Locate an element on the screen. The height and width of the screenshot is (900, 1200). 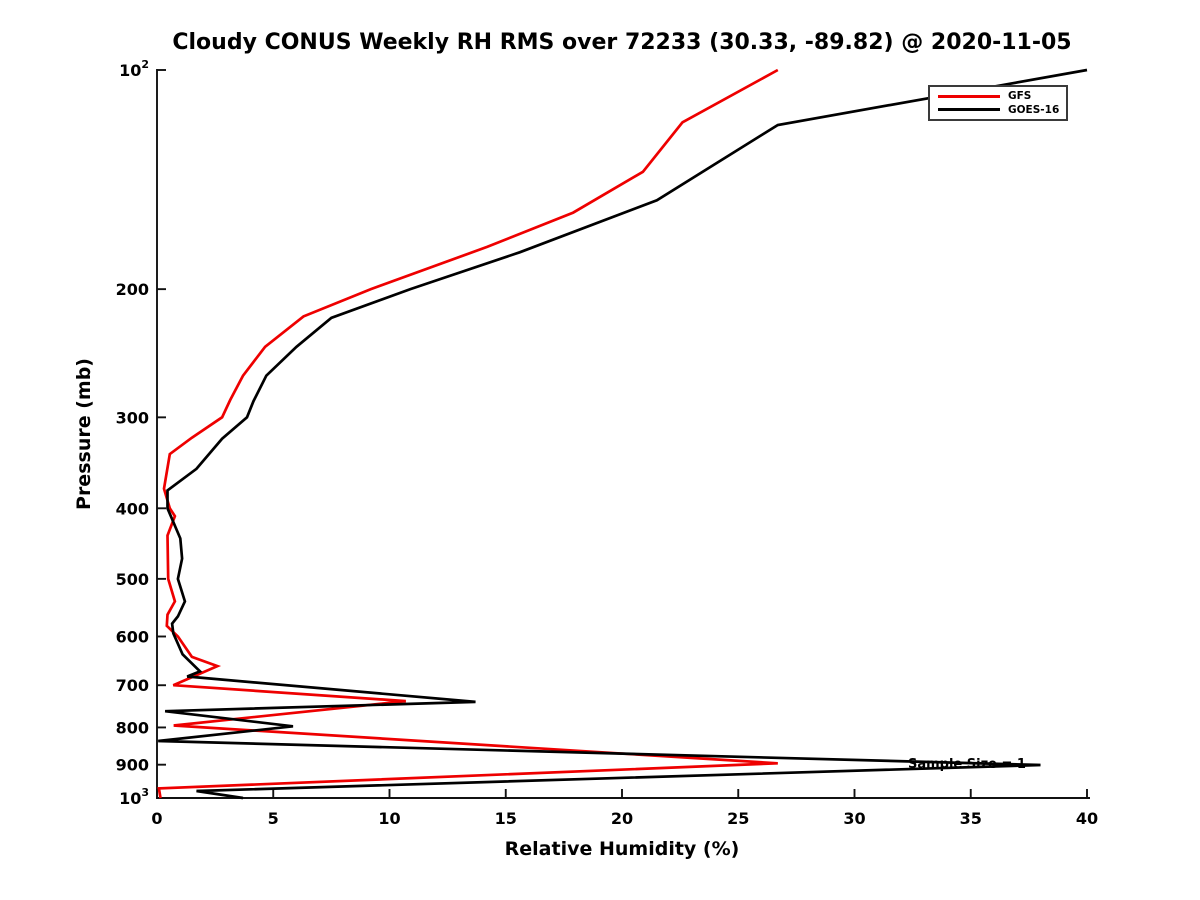
y-tick-label: 600 is located at coordinates (132, 636).